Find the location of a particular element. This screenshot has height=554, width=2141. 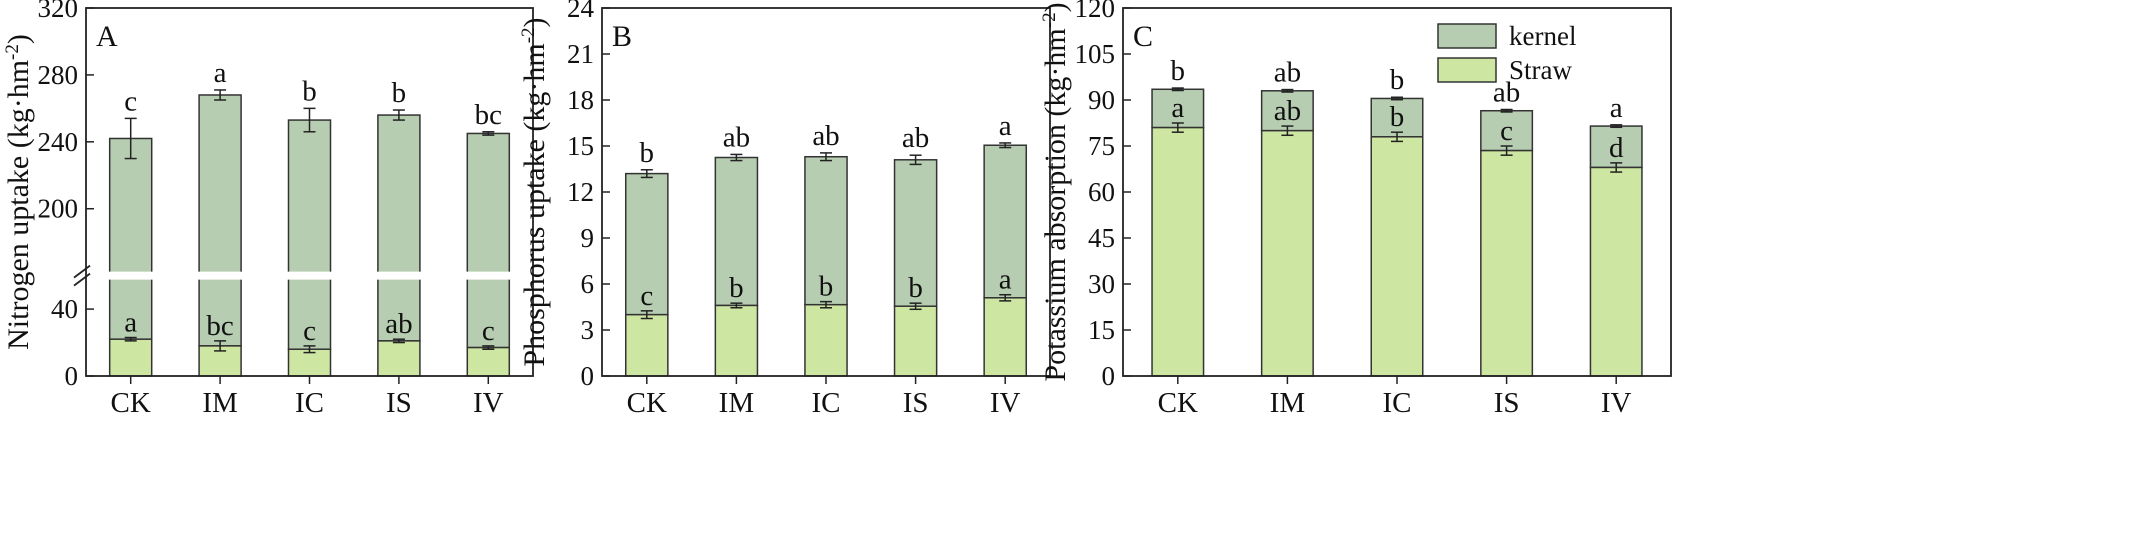

x-tick-label: IM is located at coordinates (736, 403).